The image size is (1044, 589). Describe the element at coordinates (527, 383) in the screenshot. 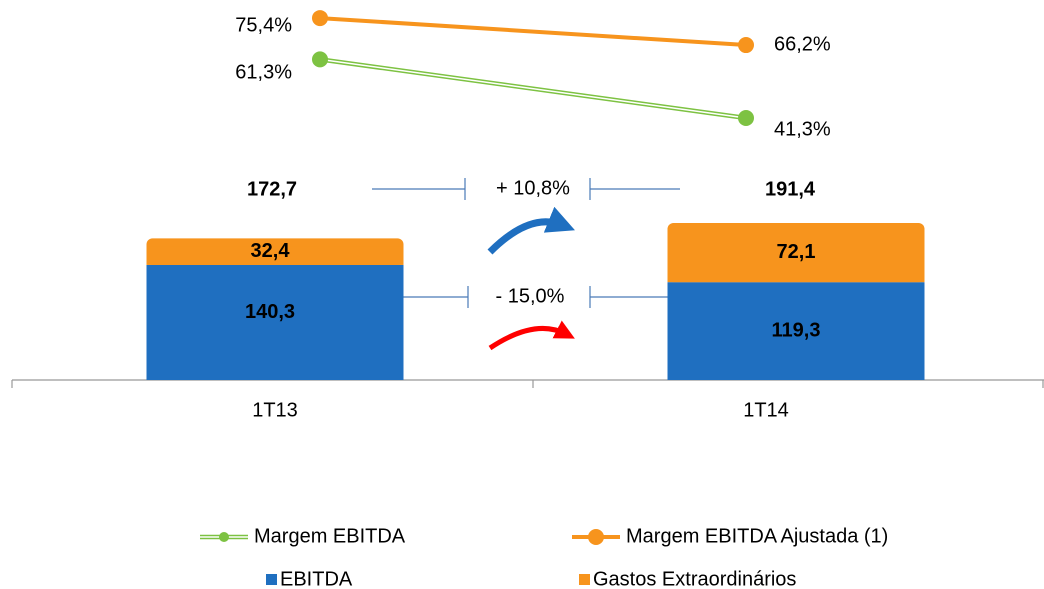

I see `x-axis` at that location.